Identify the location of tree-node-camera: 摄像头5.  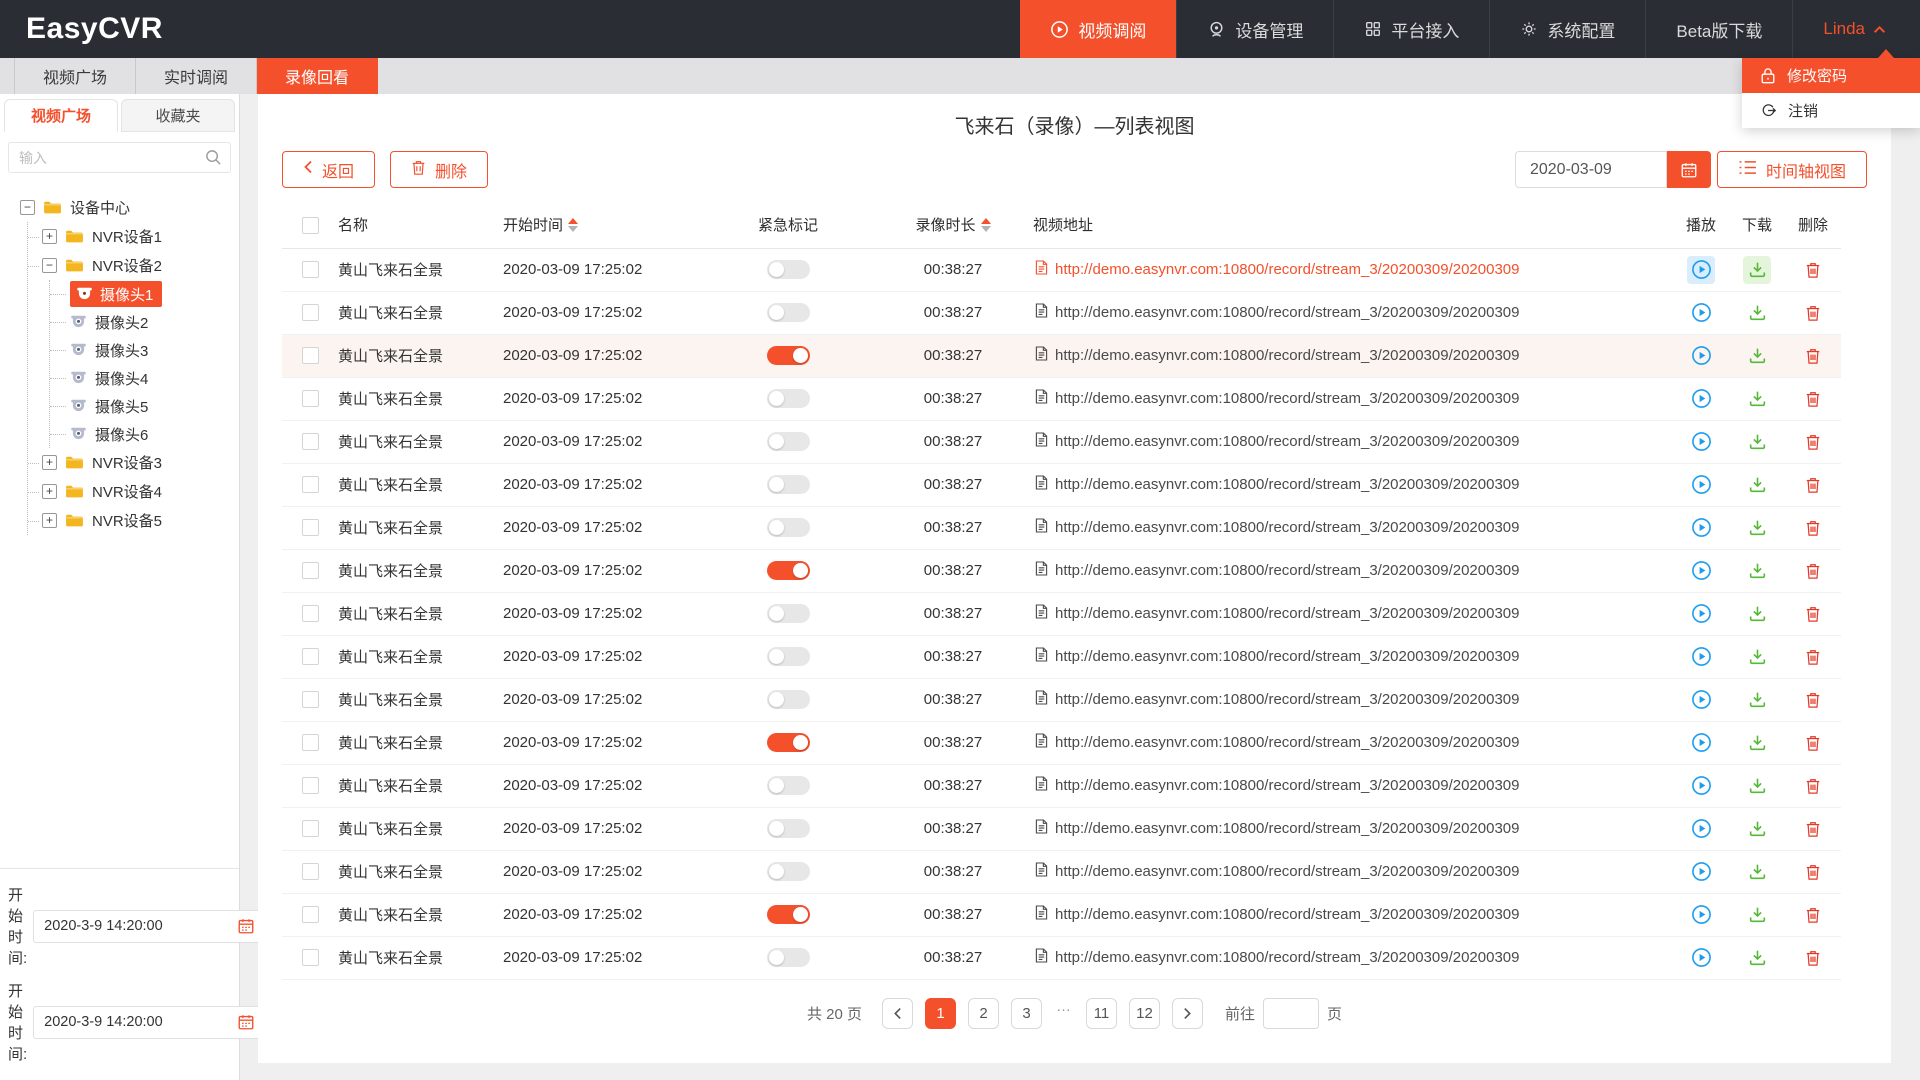
(141, 406).